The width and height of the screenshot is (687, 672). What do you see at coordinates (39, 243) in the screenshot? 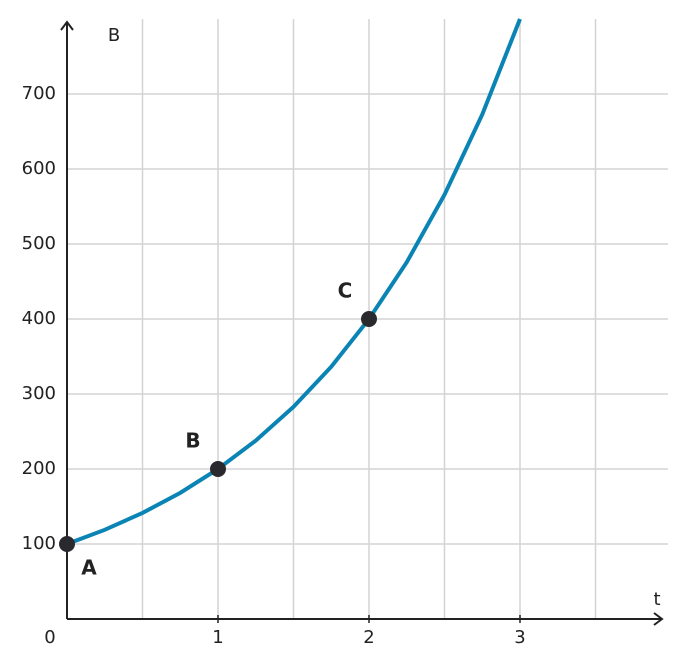
I see `y-tick-label: 500` at bounding box center [39, 243].